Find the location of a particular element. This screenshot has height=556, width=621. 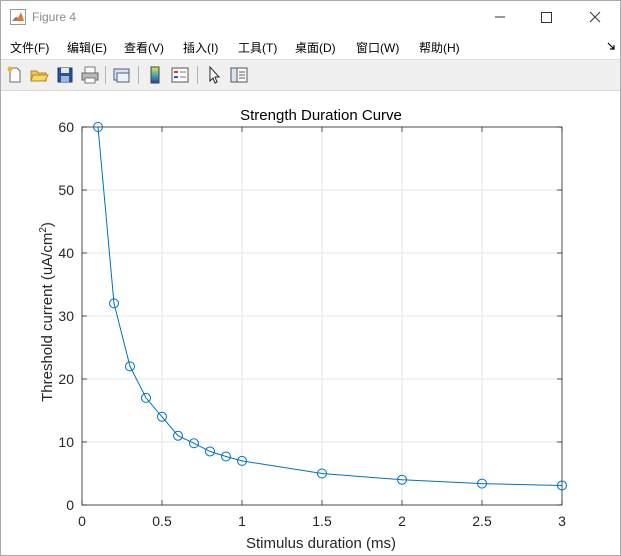

window-title: Figure 4 is located at coordinates (54, 17).